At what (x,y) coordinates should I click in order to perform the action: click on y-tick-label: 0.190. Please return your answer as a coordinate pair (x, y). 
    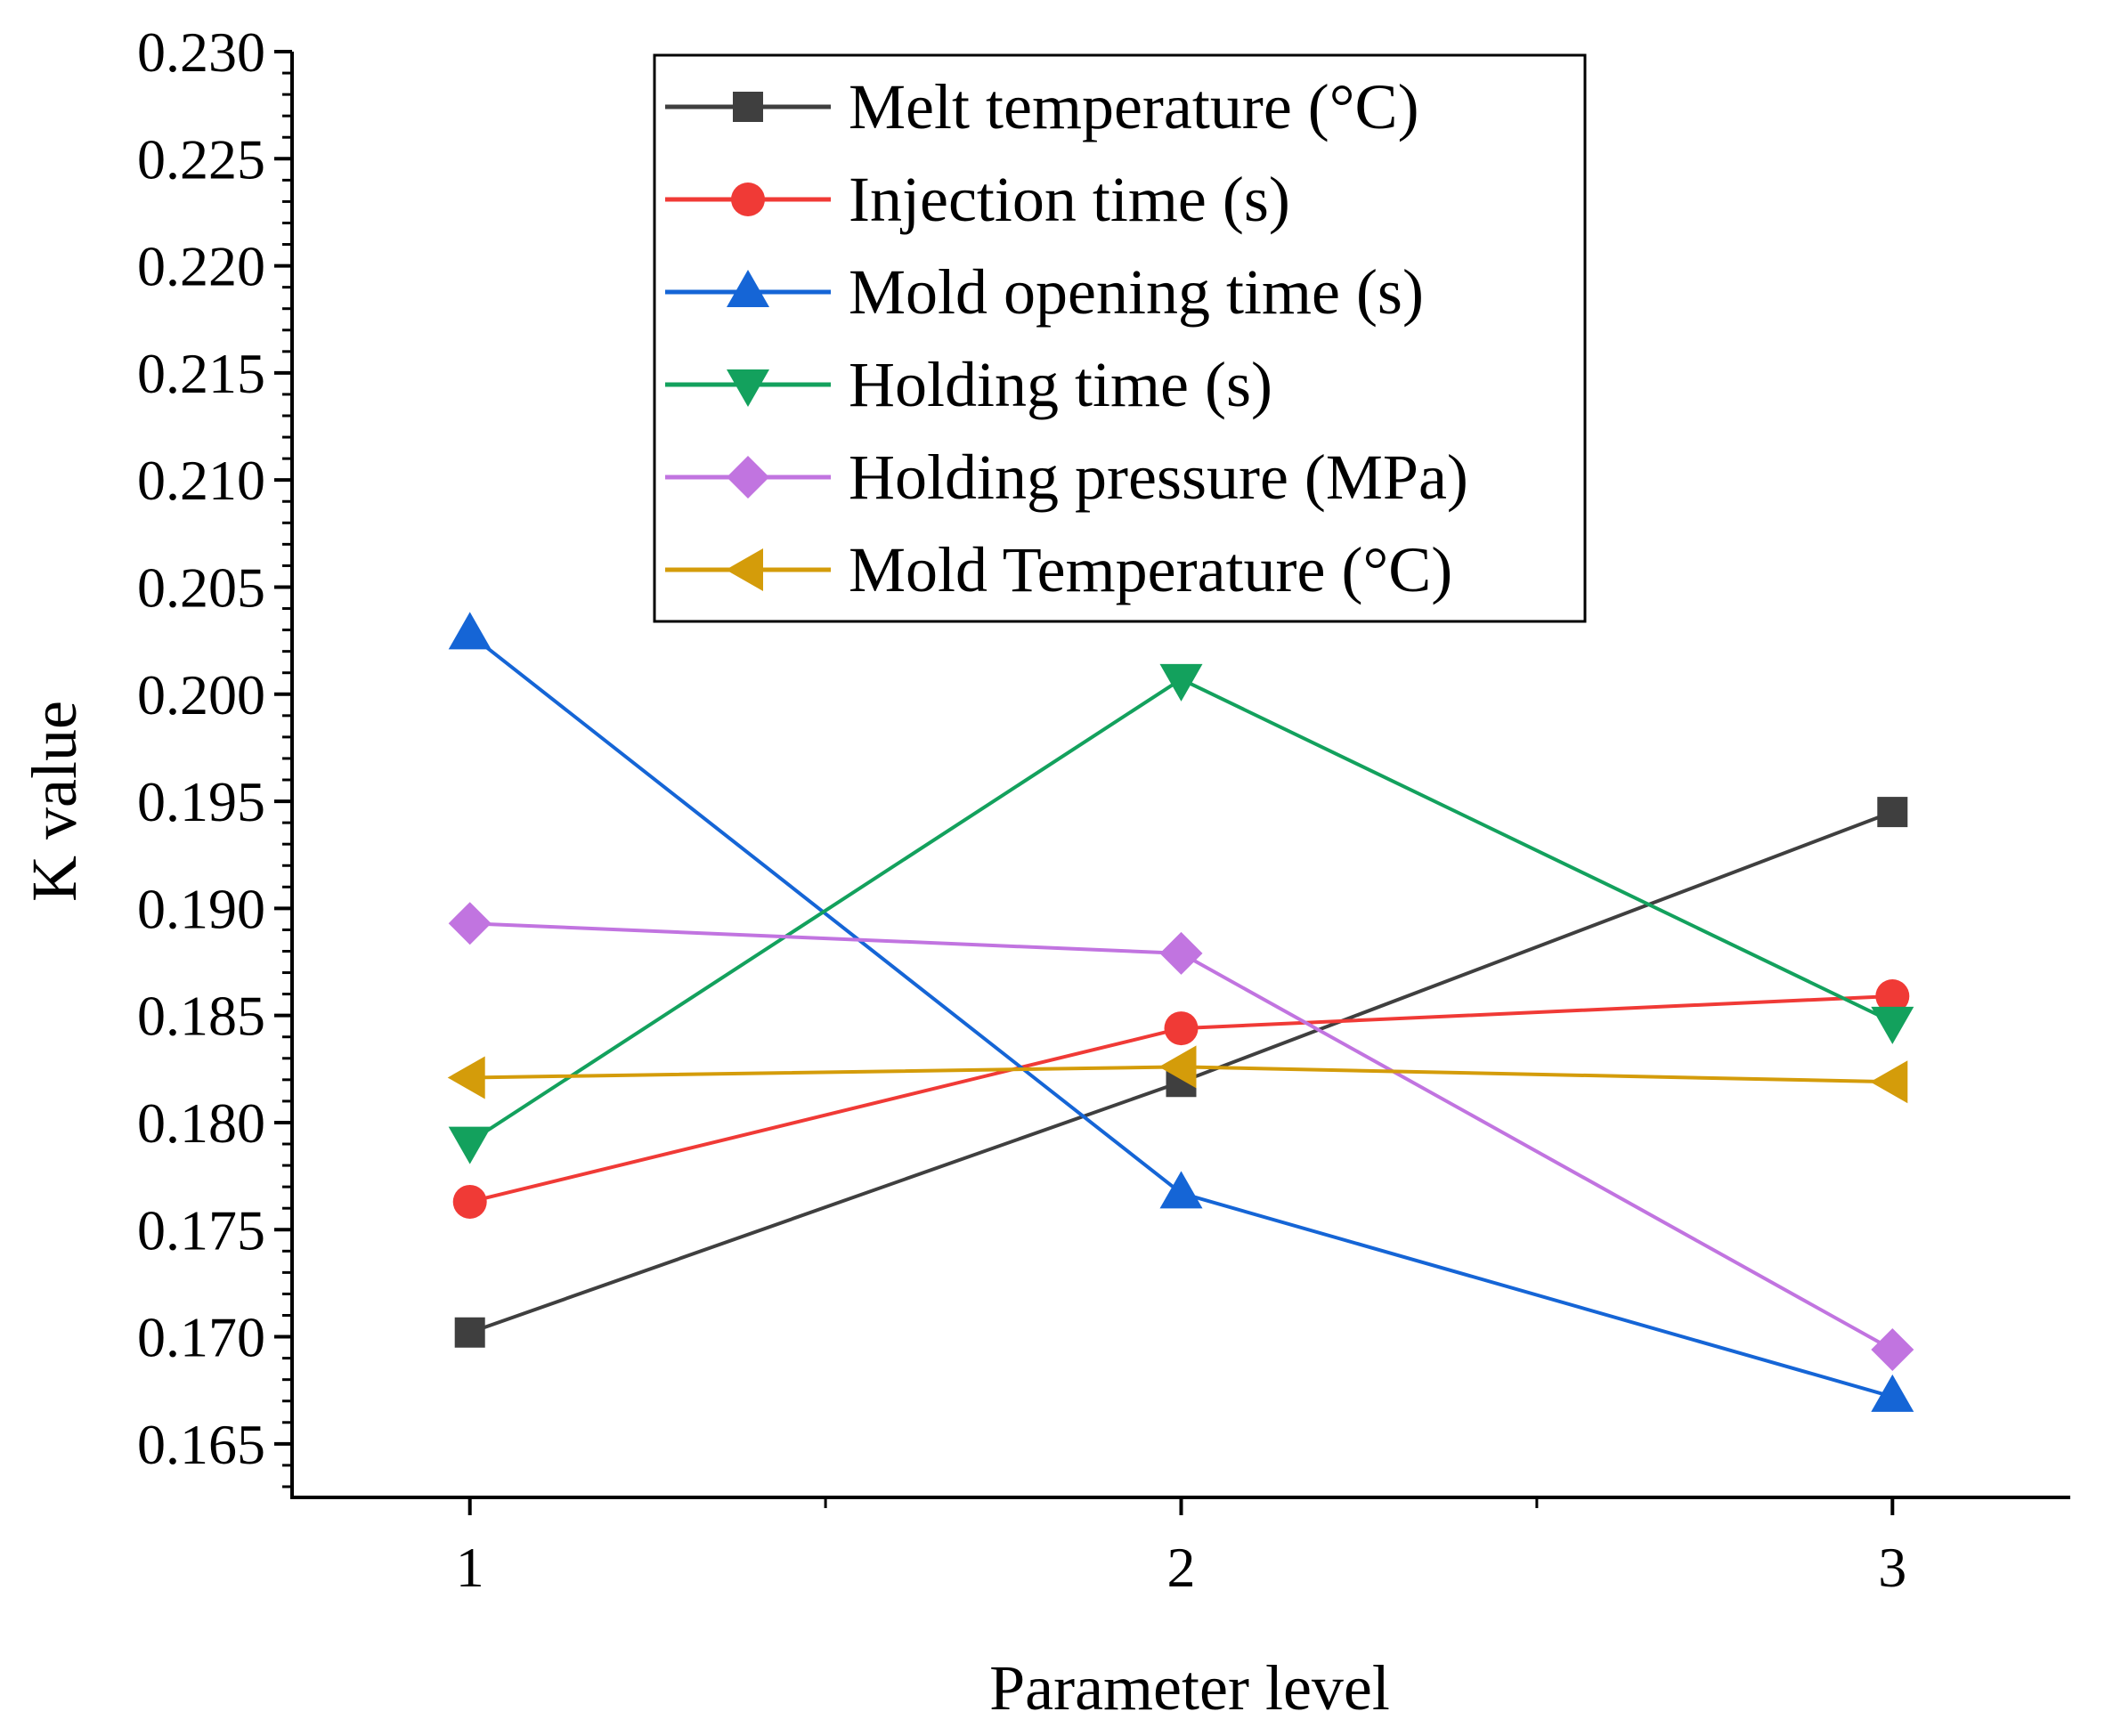
    Looking at the image, I should click on (201, 908).